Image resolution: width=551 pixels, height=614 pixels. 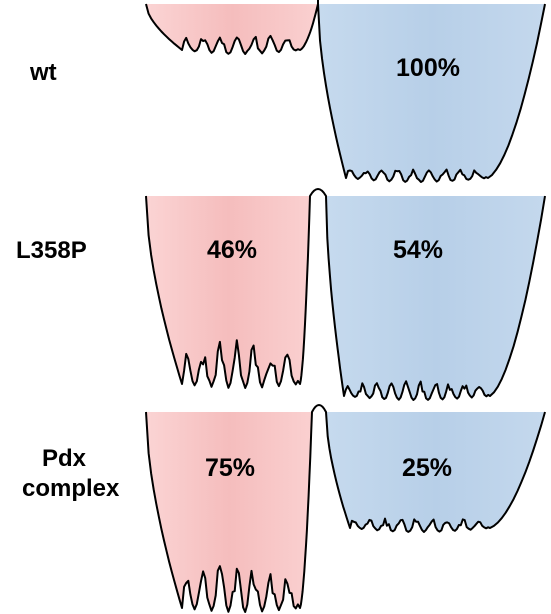 I want to click on row-label-line: wt, so click(x=43, y=72).